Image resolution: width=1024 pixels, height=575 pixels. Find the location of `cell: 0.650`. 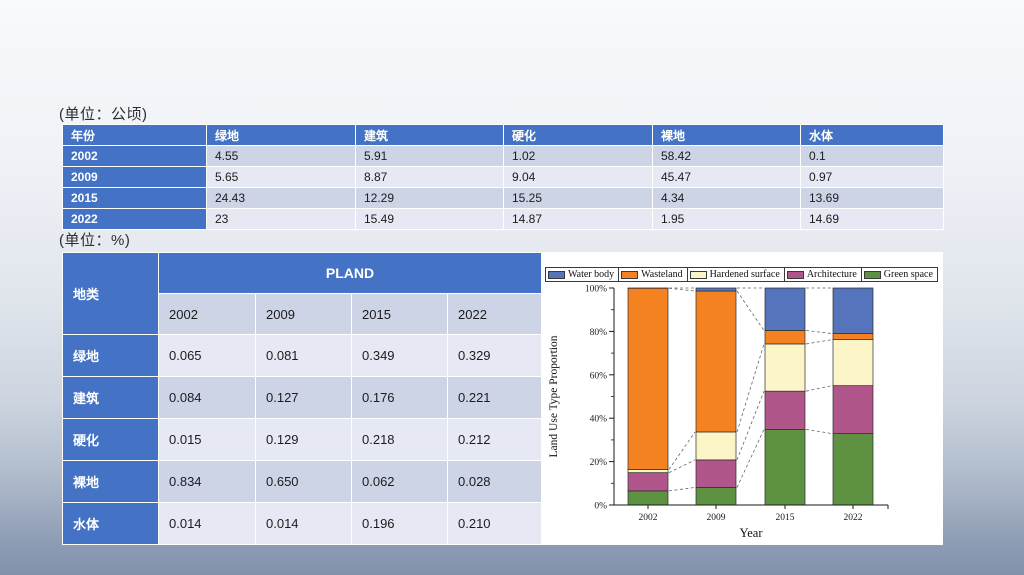

cell: 0.650 is located at coordinates (303, 481).